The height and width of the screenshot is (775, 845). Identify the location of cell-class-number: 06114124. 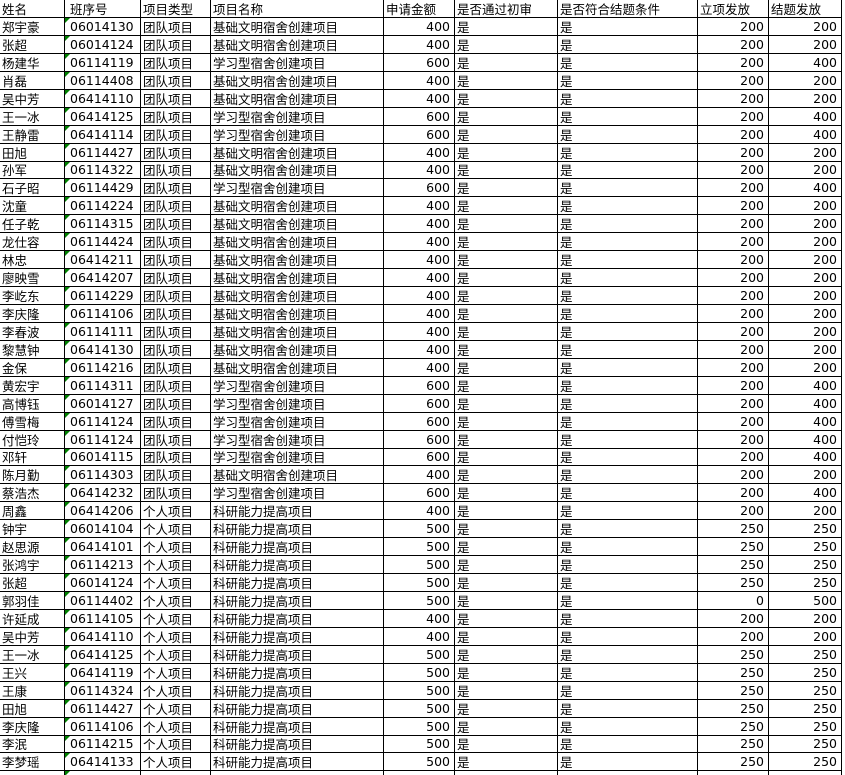
(103, 421).